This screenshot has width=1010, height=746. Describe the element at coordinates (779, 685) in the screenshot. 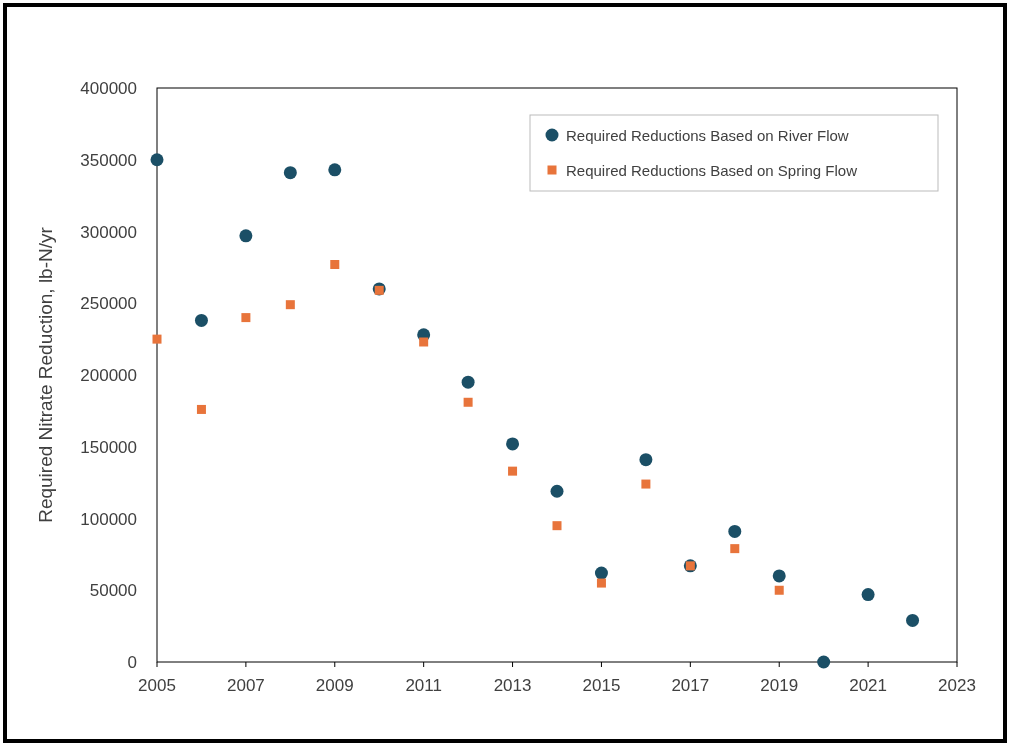

I see `x-tick-label: 2019` at that location.